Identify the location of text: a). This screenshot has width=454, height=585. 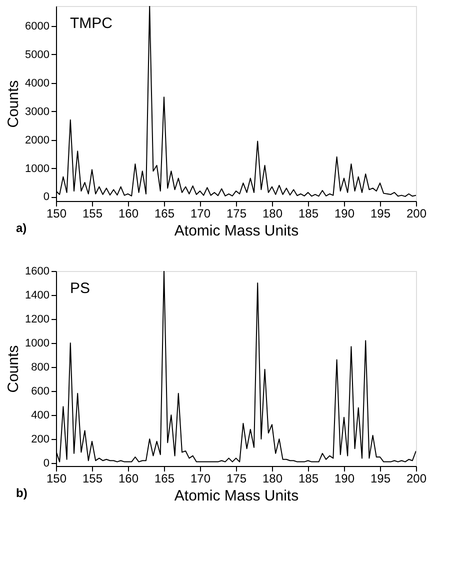
(21, 228).